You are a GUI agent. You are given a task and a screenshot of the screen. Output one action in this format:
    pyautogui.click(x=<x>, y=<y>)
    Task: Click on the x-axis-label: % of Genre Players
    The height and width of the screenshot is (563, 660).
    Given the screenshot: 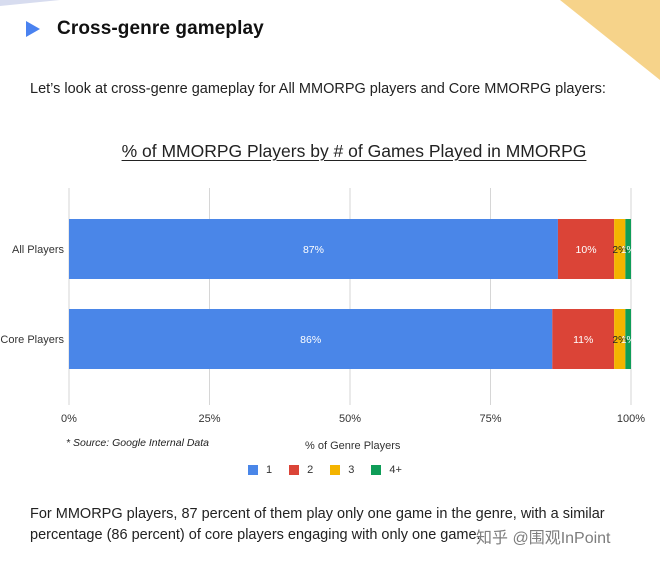 What is the action you would take?
    pyautogui.click(x=353, y=446)
    